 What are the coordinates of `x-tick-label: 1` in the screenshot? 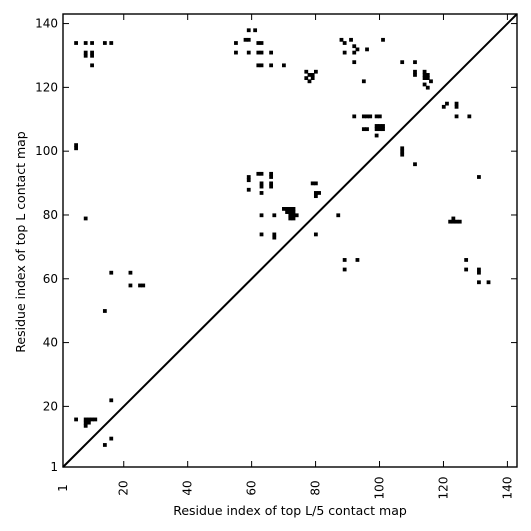 It's located at (63, 488).